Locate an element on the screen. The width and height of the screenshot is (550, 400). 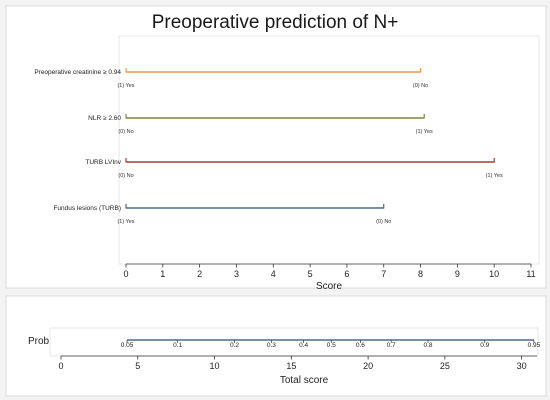
probability-tick-label: 0.6 is located at coordinates (360, 345).